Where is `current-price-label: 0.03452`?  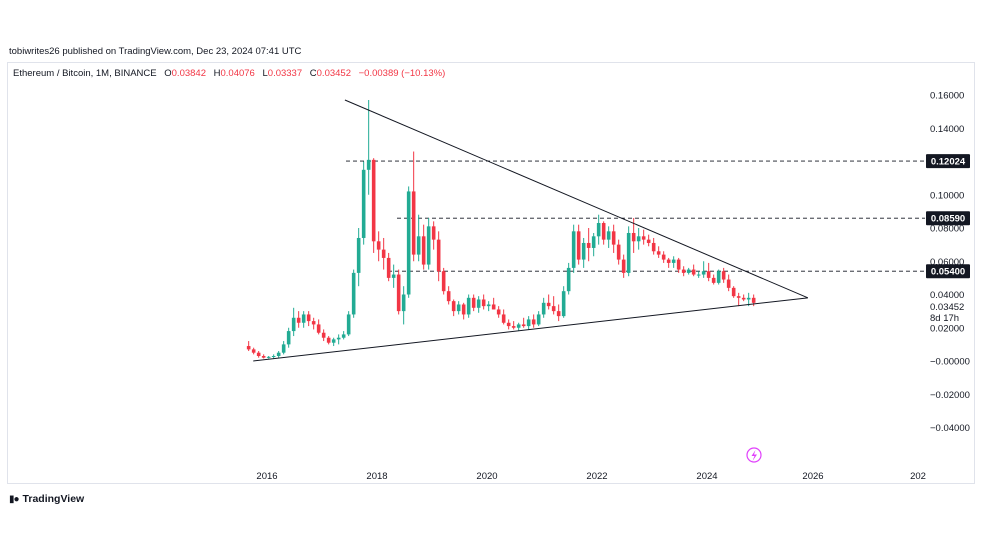 current-price-label: 0.03452 is located at coordinates (947, 307).